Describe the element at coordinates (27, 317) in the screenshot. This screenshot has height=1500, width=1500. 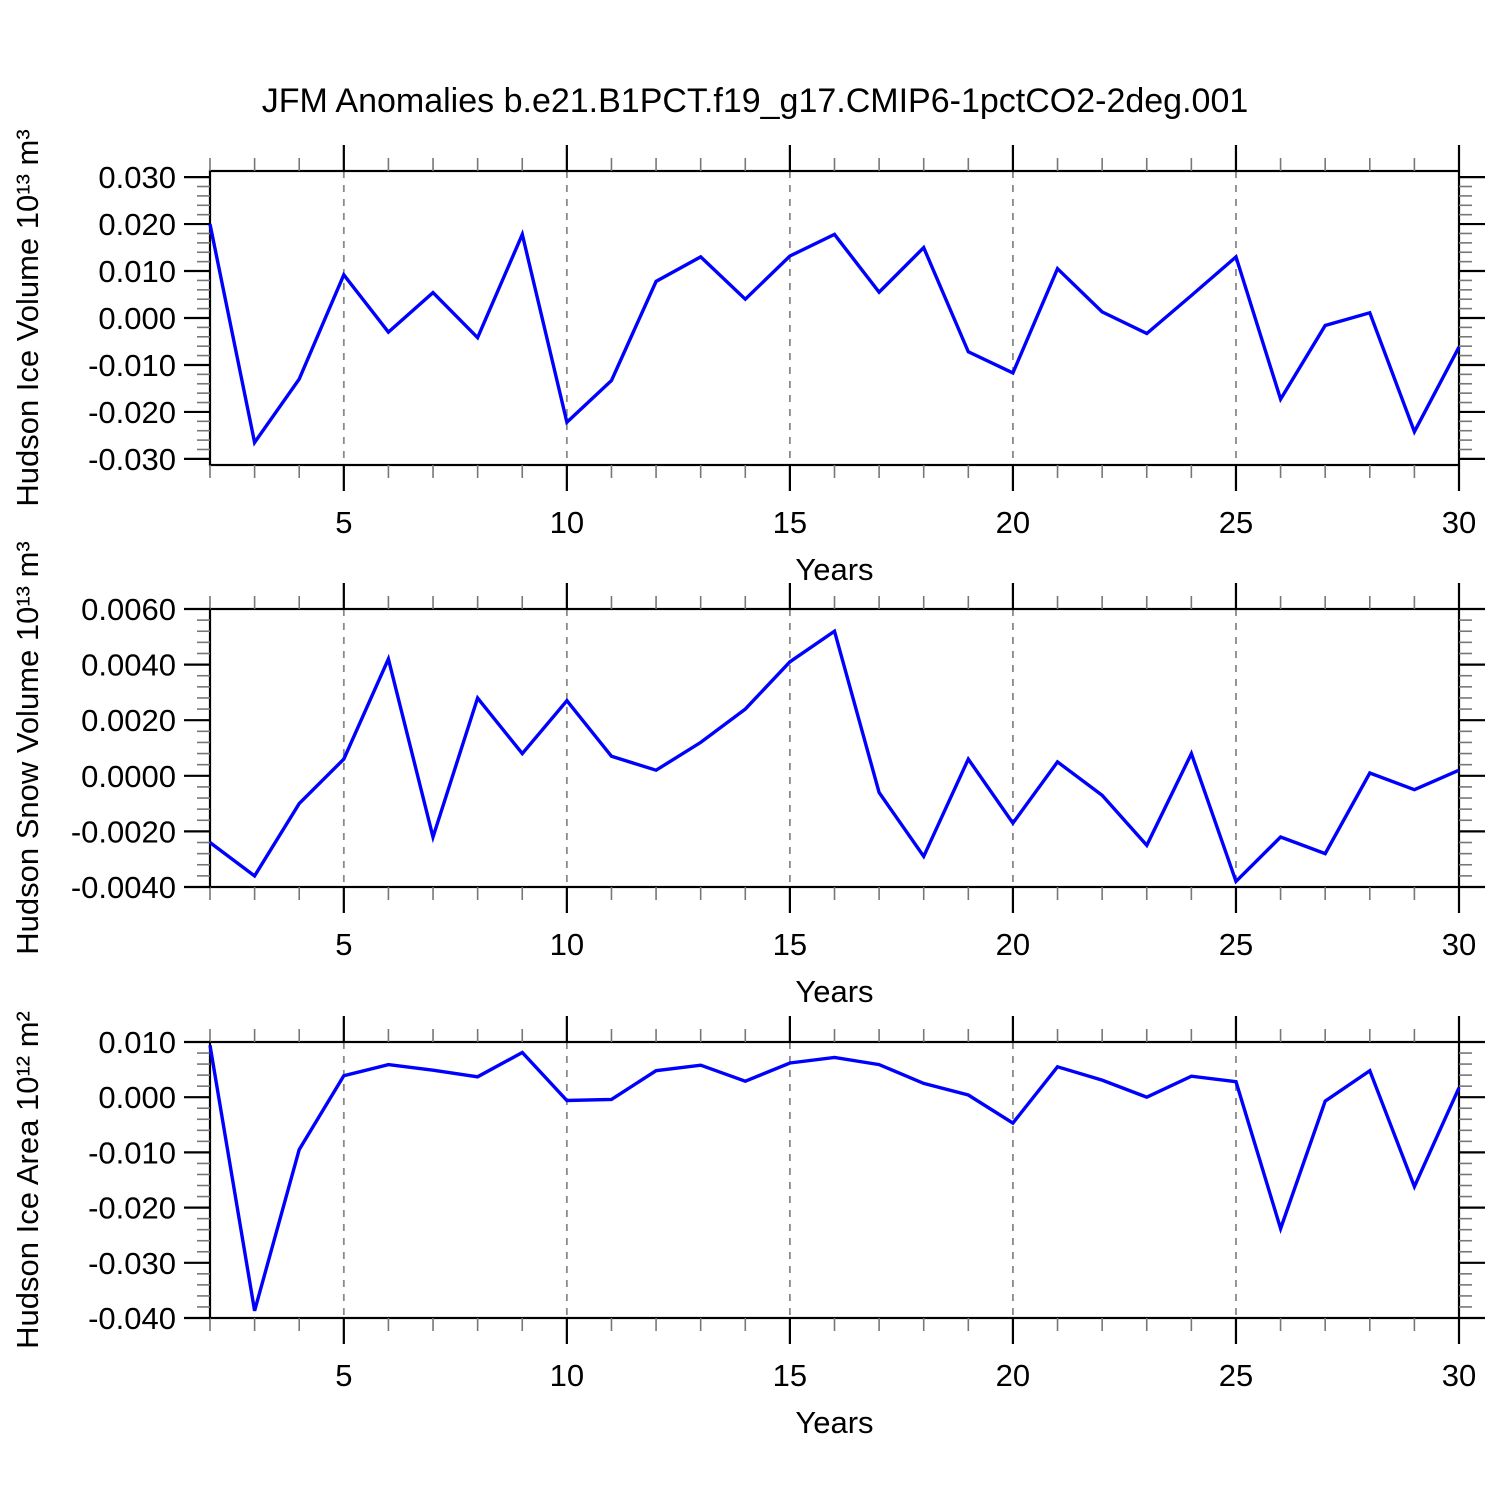
I see `y-axis-label: Hudson Ice Volume 10¹³ m³` at that location.